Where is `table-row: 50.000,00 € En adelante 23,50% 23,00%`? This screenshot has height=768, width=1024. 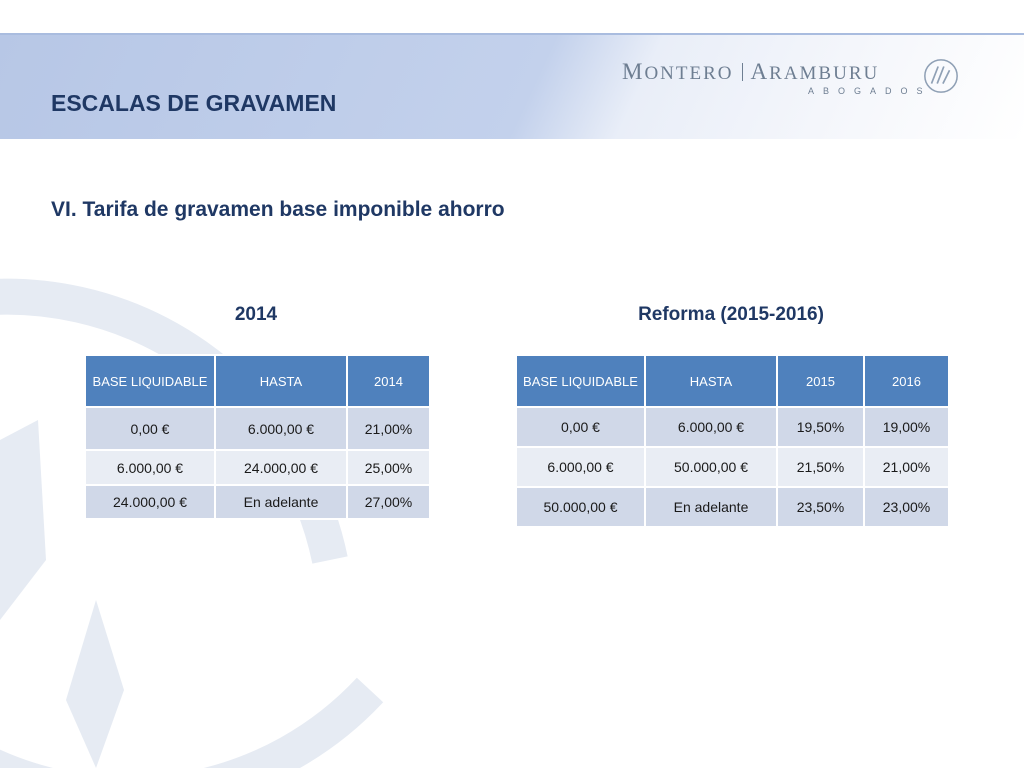
table-row: 50.000,00 € En adelante 23,50% 23,00% is located at coordinates (732, 507).